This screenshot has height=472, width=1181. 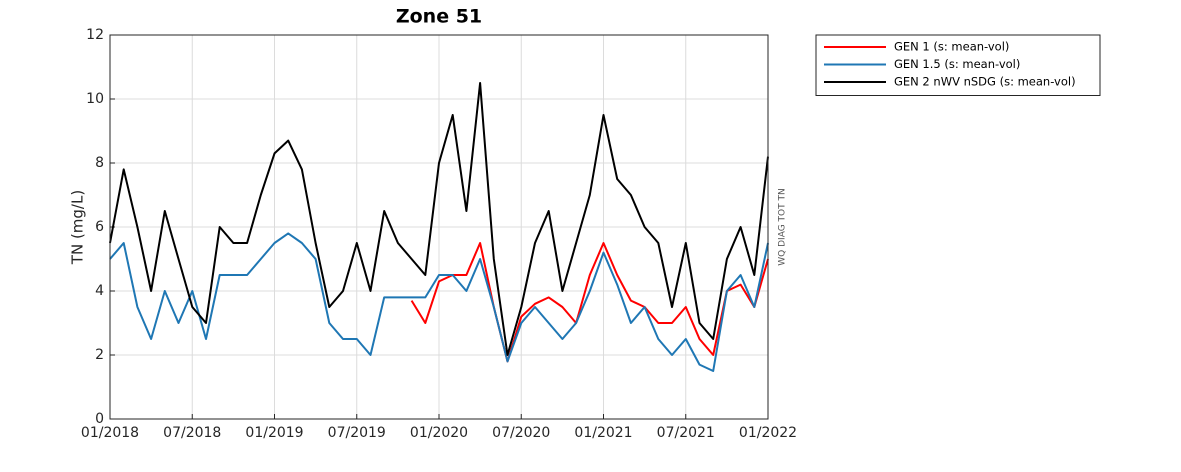 What do you see at coordinates (95, 99) in the screenshot?
I see `y-tick-label: 10` at bounding box center [95, 99].